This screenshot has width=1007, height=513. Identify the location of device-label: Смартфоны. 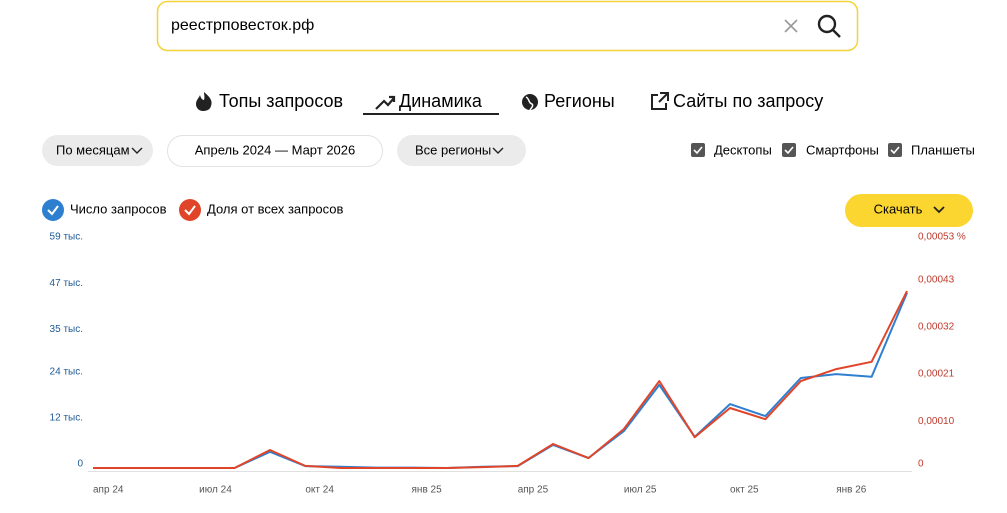
(842, 149).